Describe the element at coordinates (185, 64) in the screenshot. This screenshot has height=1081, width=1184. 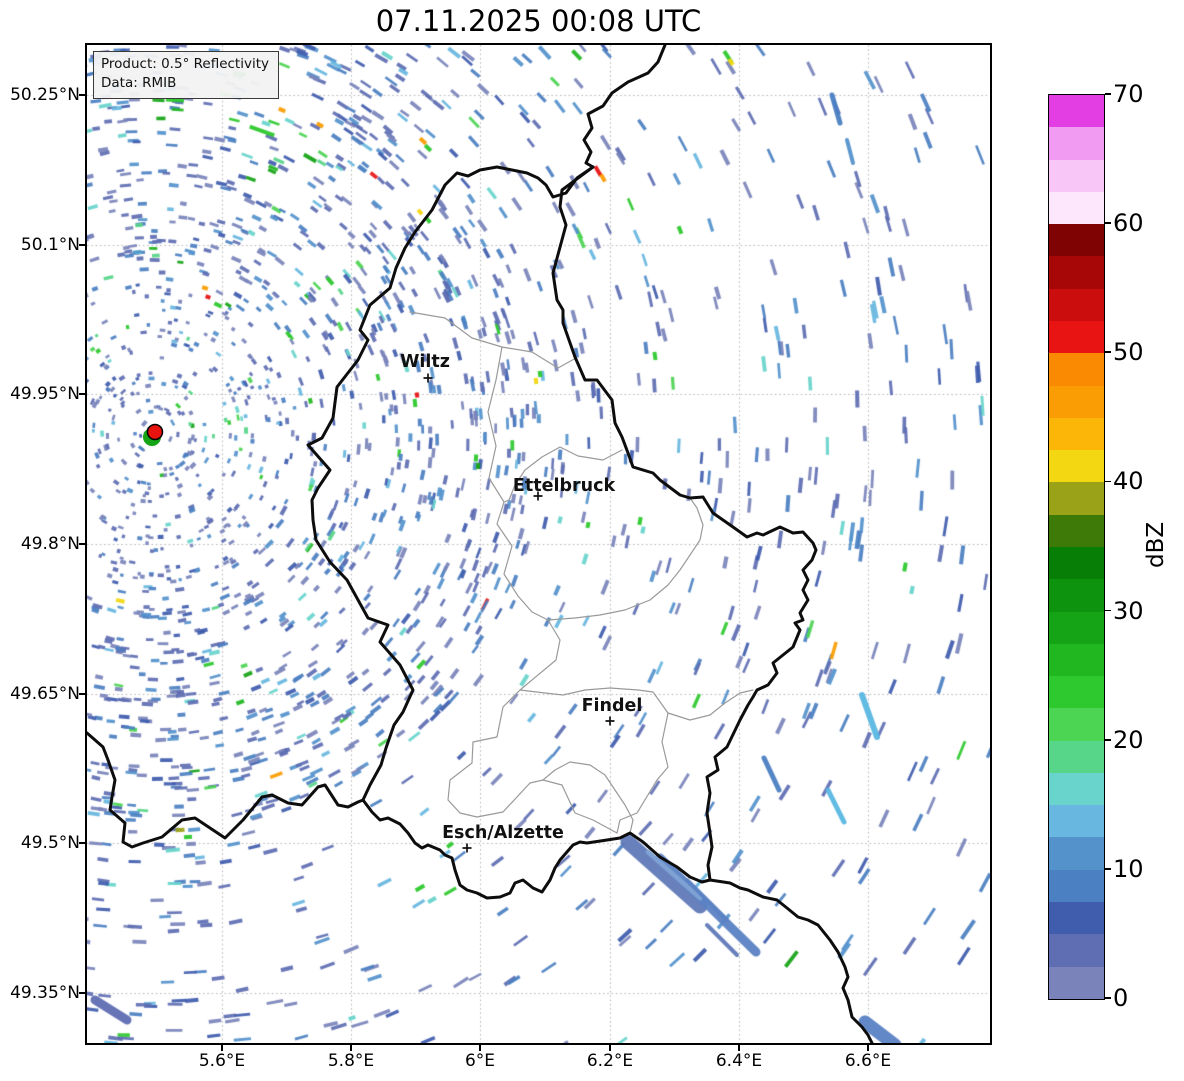
I see `product-line: Product: 0.5° Reflectivity` at that location.